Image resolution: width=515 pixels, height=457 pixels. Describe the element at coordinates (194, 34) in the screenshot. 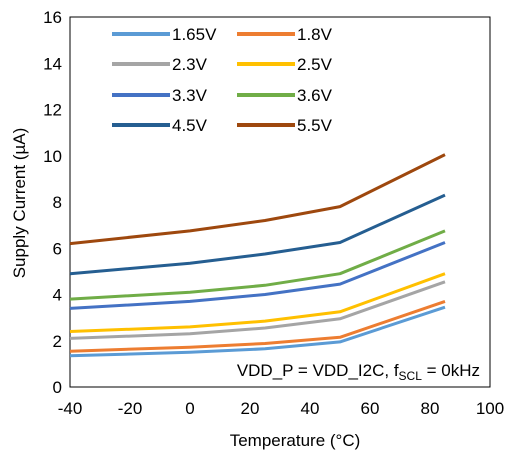

I see `legend-label: 1.65V` at that location.